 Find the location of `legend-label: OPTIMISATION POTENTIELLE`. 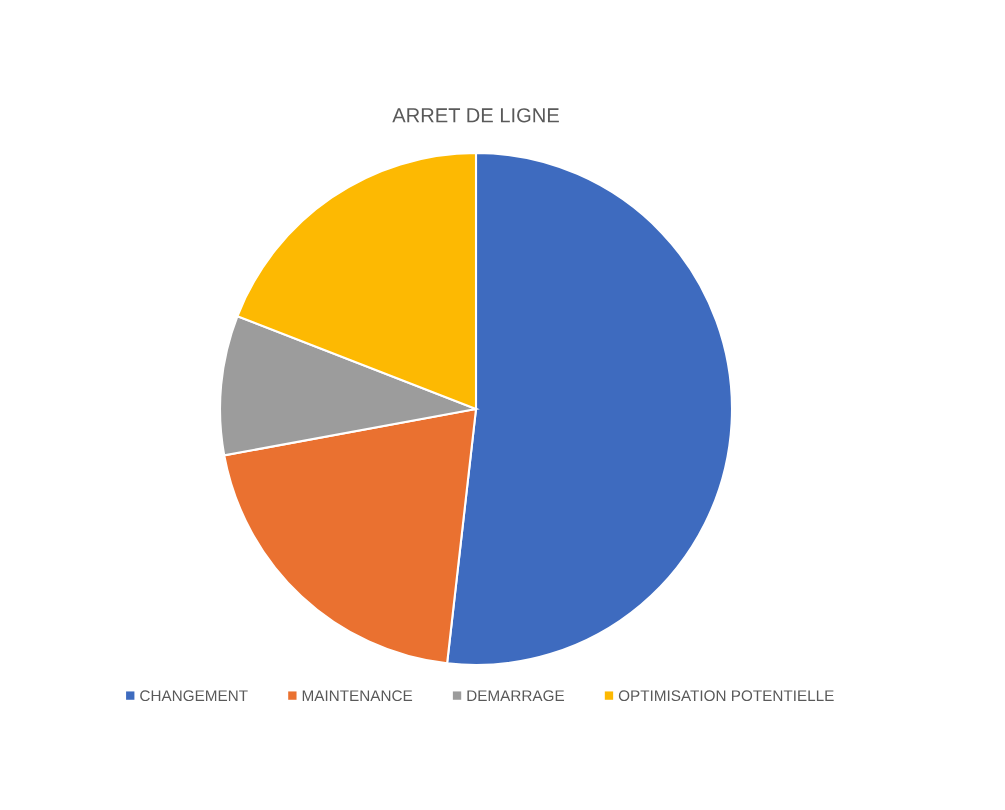

legend-label: OPTIMISATION POTENTIELLE is located at coordinates (726, 696).